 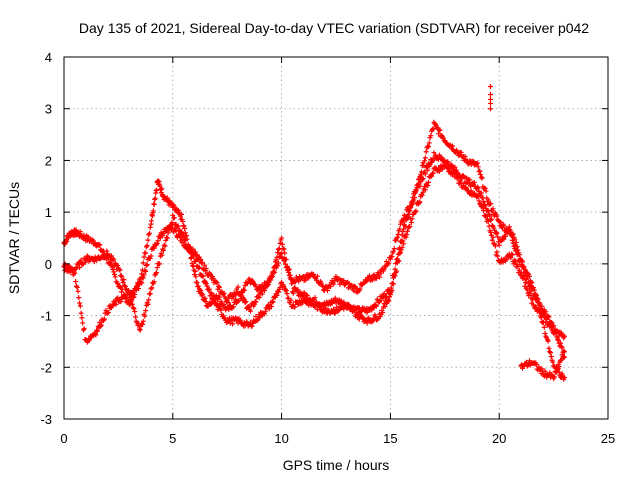 What do you see at coordinates (499, 438) in the screenshot?
I see `x-tick-label: 20` at bounding box center [499, 438].